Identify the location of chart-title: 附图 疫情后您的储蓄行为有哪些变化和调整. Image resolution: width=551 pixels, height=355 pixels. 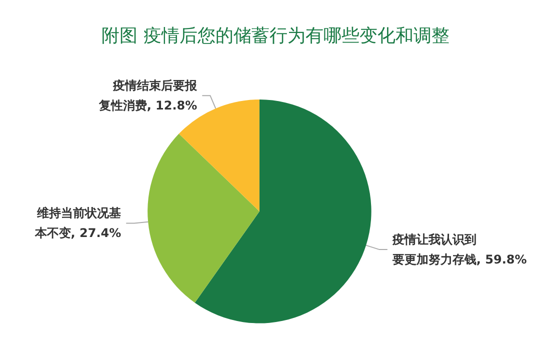
(276, 36).